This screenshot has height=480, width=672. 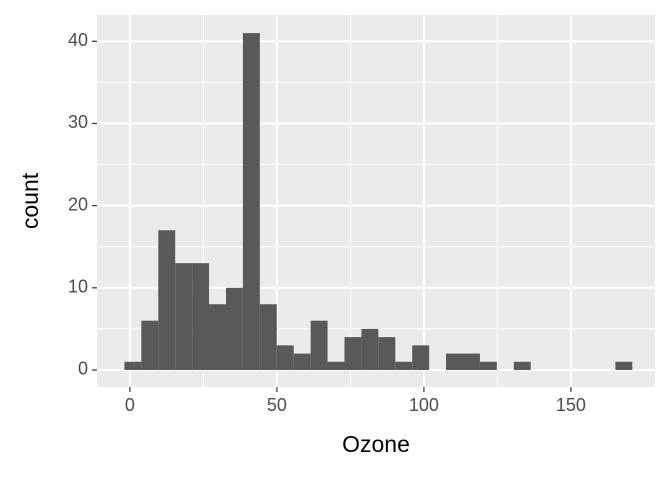 What do you see at coordinates (424, 405) in the screenshot?
I see `x-tick-label: 100` at bounding box center [424, 405].